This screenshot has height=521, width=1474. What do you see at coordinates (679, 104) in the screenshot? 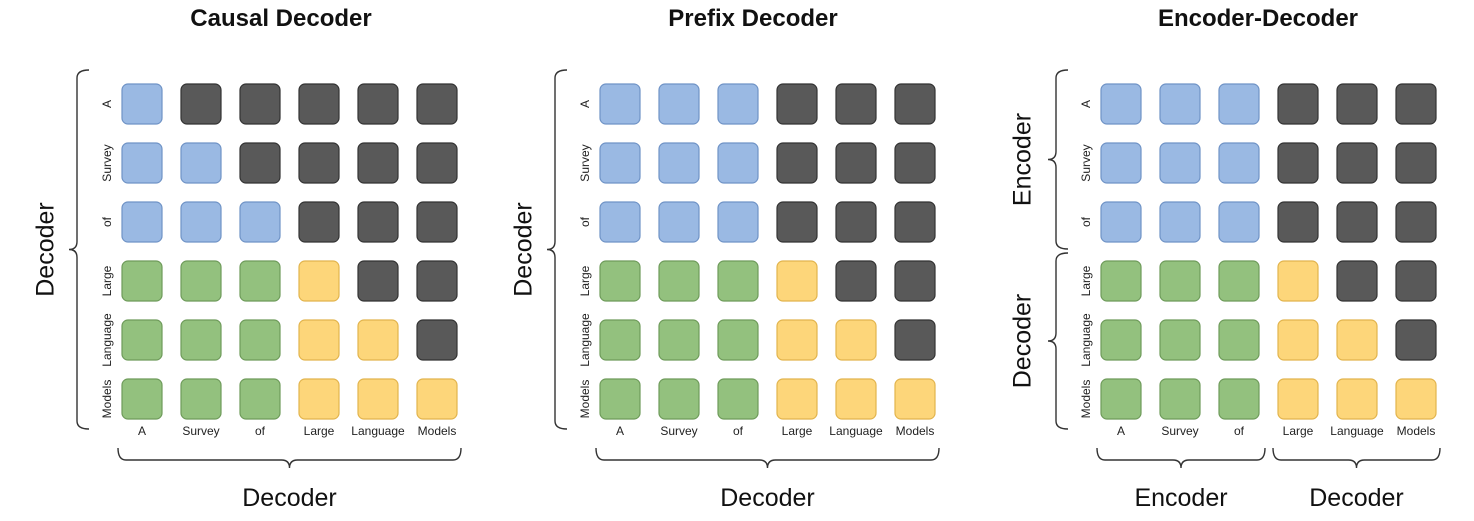
I see `cell-blue-r0-c1` at bounding box center [679, 104].